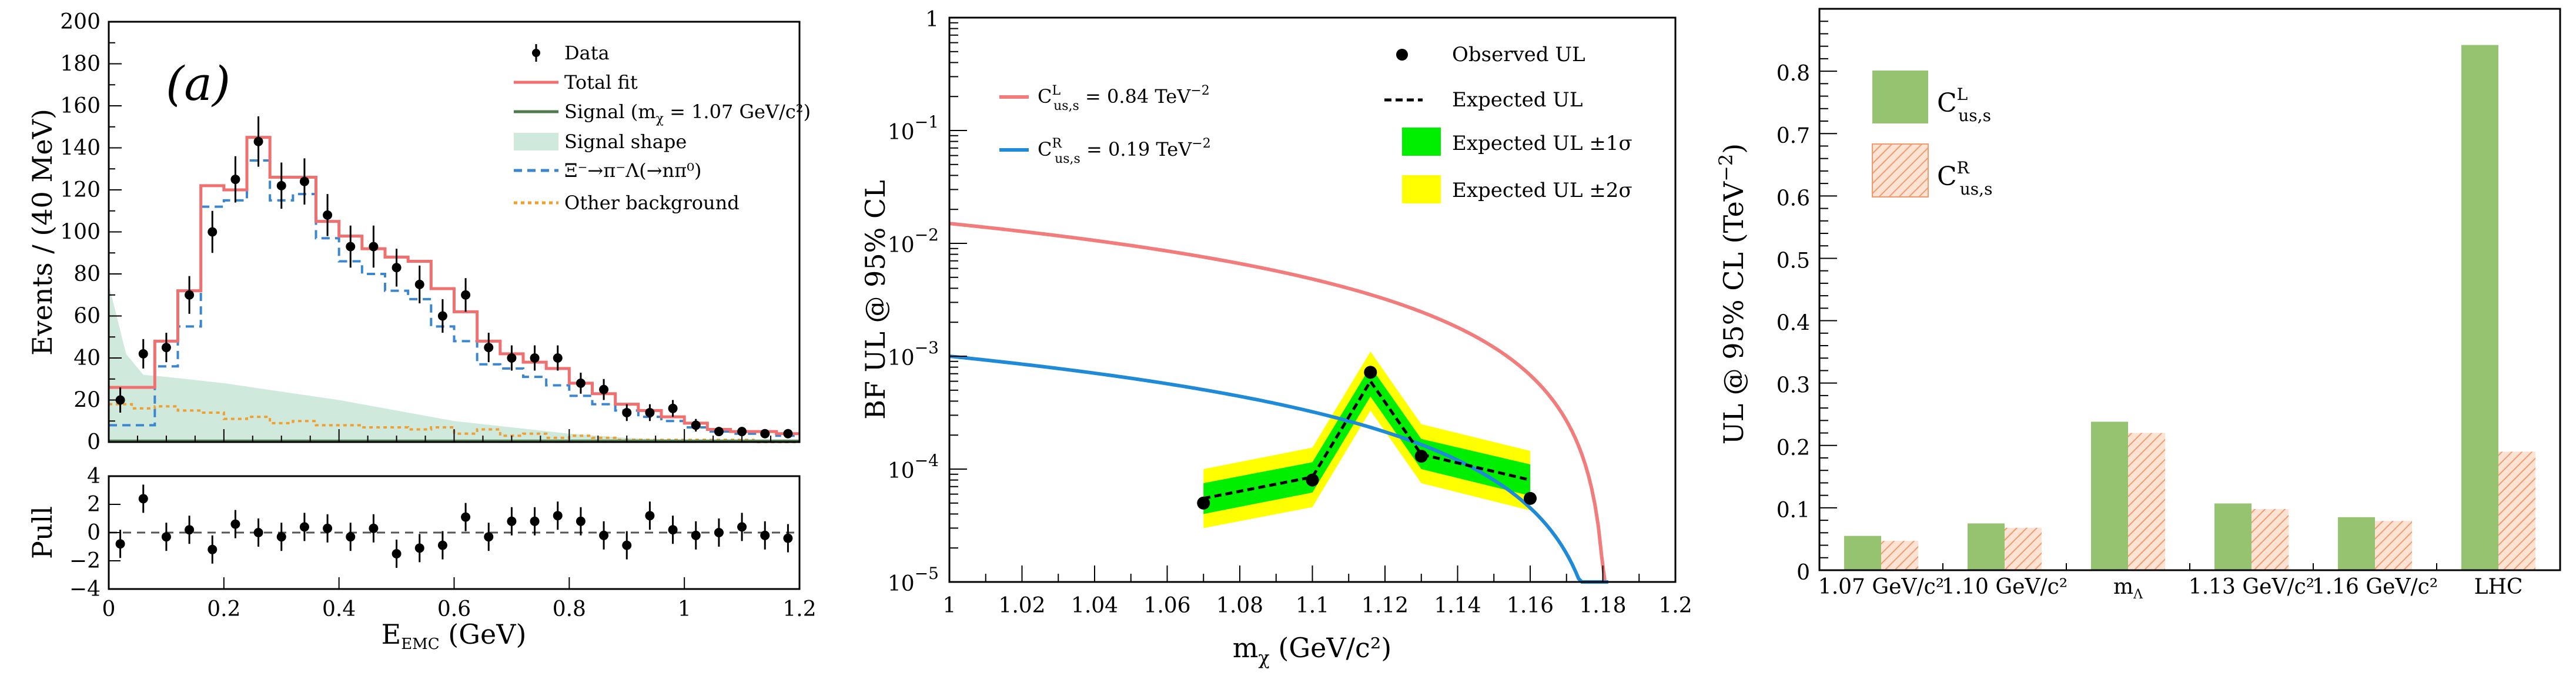  Describe the element at coordinates (1021, 606) in the screenshot. I see `panel-b-xtick-label: 1.02` at that location.